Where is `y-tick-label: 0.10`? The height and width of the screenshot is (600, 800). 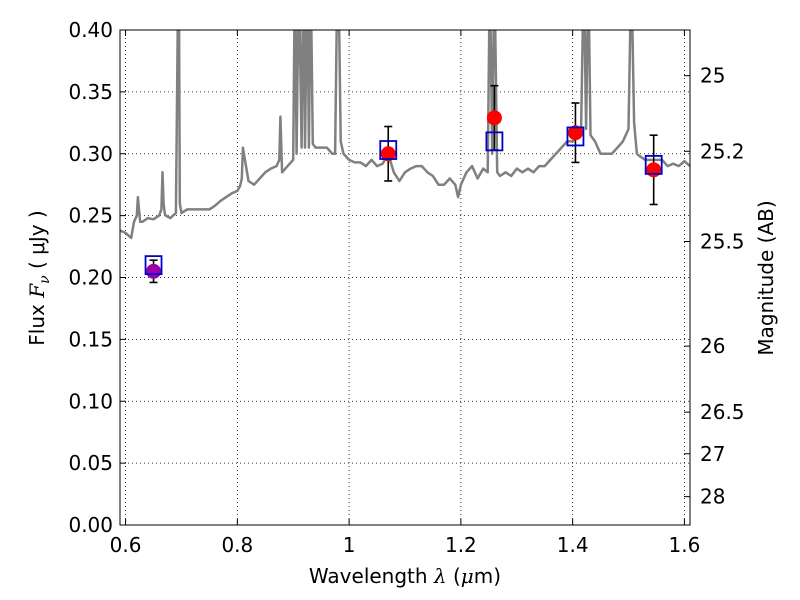
y-tick-label: 0.10 is located at coordinates (90, 401).